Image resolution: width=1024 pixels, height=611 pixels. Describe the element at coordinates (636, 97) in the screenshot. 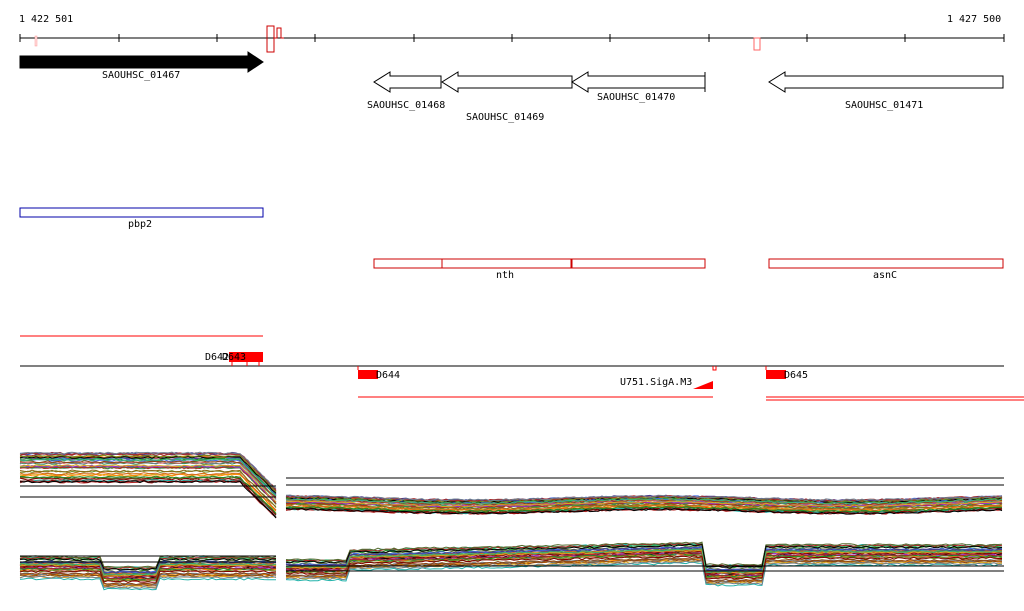

I see `gene-label-SAOUHSC_01470: SAOUHSC_01470` at that location.